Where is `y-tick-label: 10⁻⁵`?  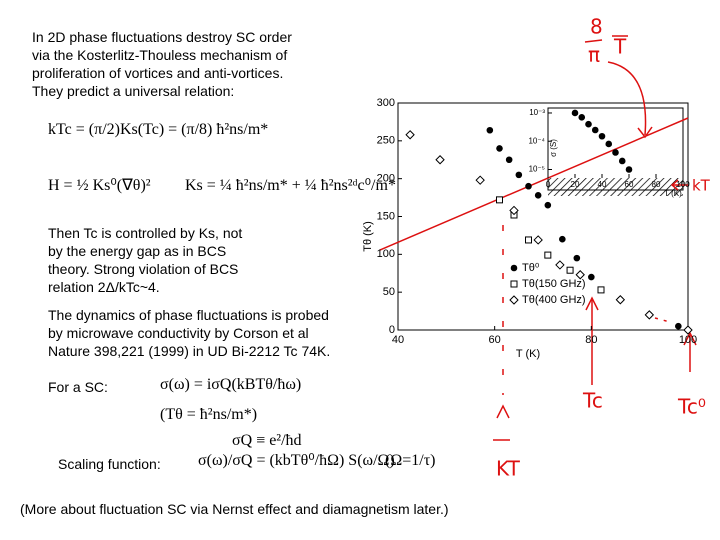
y-tick-label: 10⁻⁵ is located at coordinates (537, 169).